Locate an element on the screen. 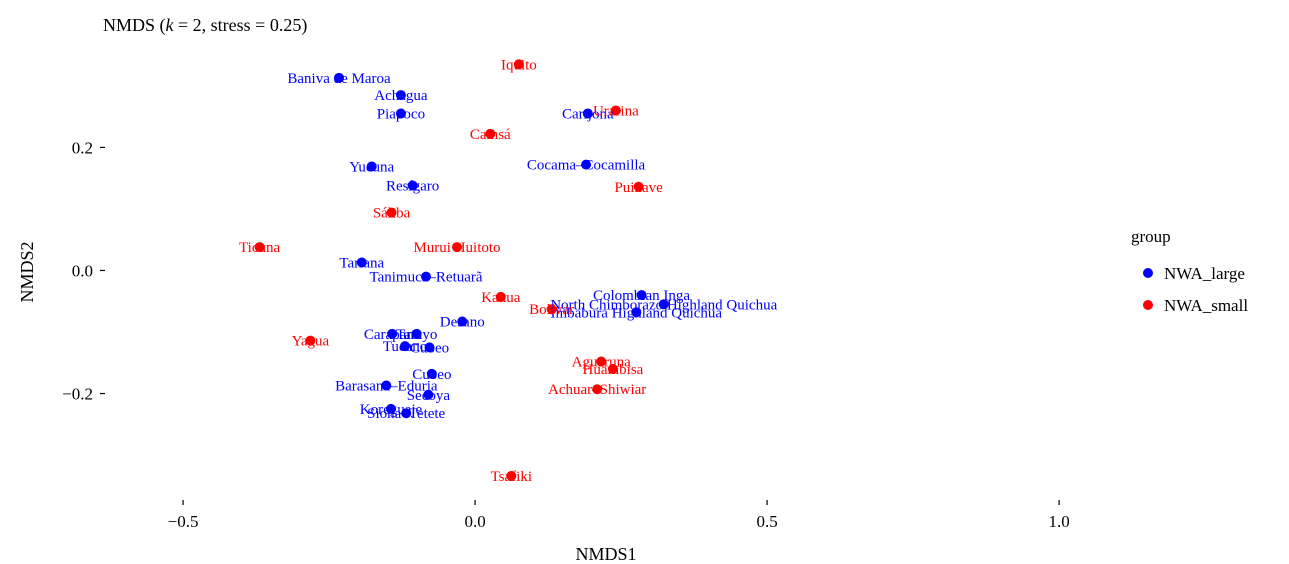  point-label: Koreguaje is located at coordinates (391, 410).